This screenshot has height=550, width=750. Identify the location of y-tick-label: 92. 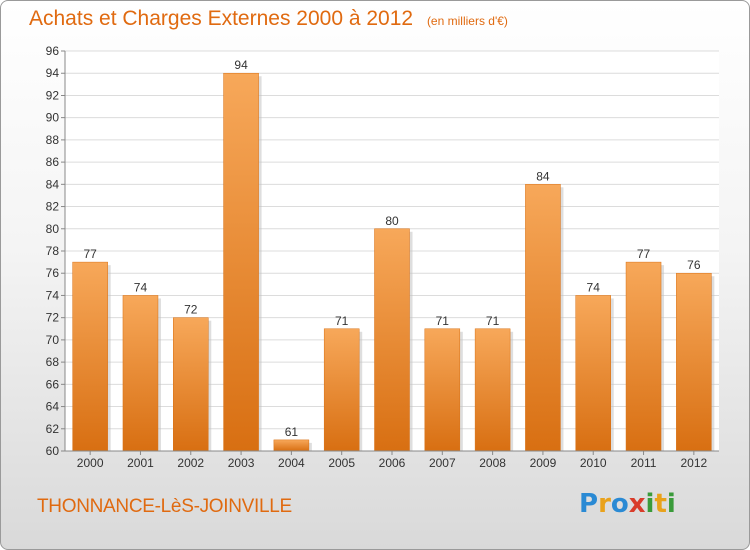
(53, 95).